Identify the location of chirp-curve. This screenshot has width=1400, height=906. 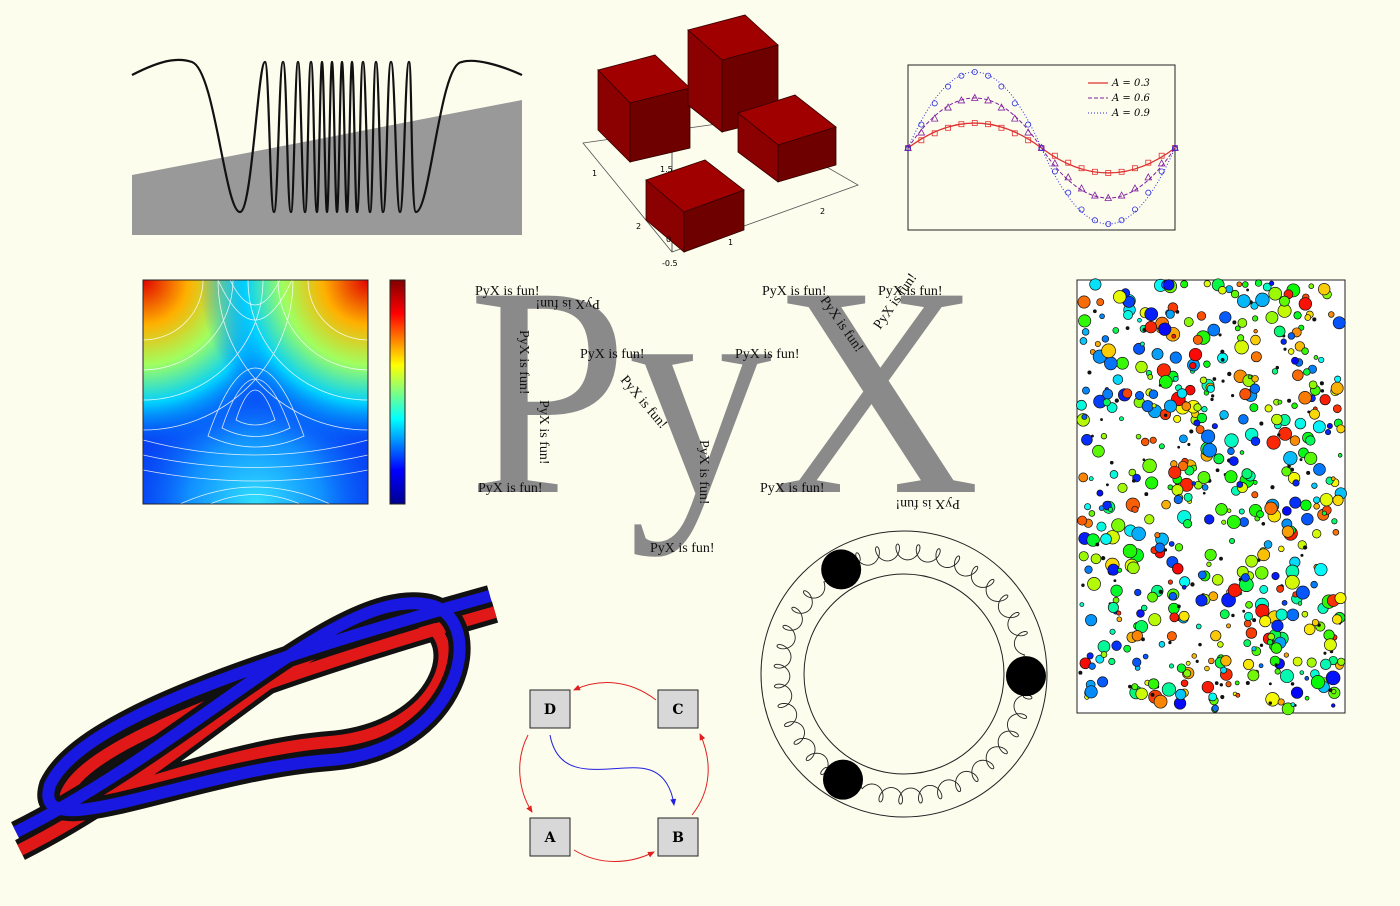
(327, 136).